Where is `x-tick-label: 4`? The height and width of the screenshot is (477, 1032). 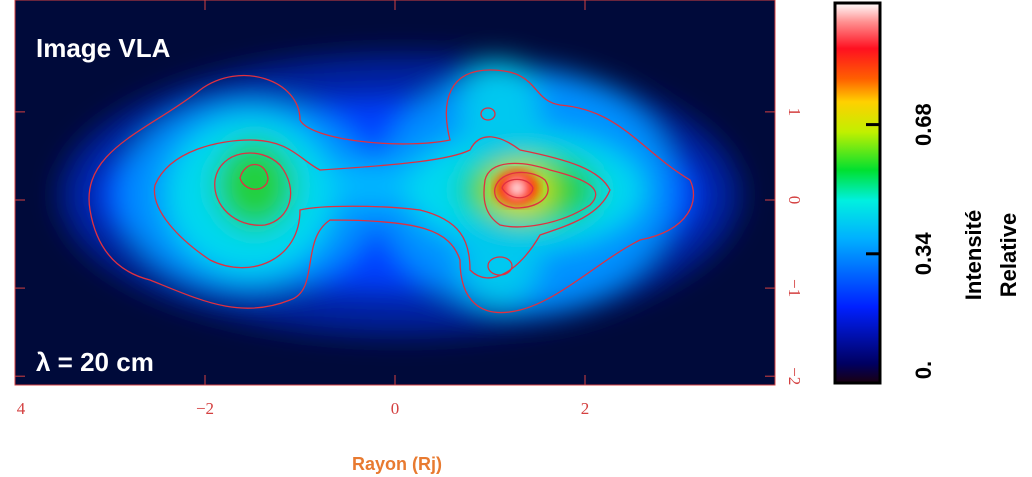 x-tick-label: 4 is located at coordinates (21, 408).